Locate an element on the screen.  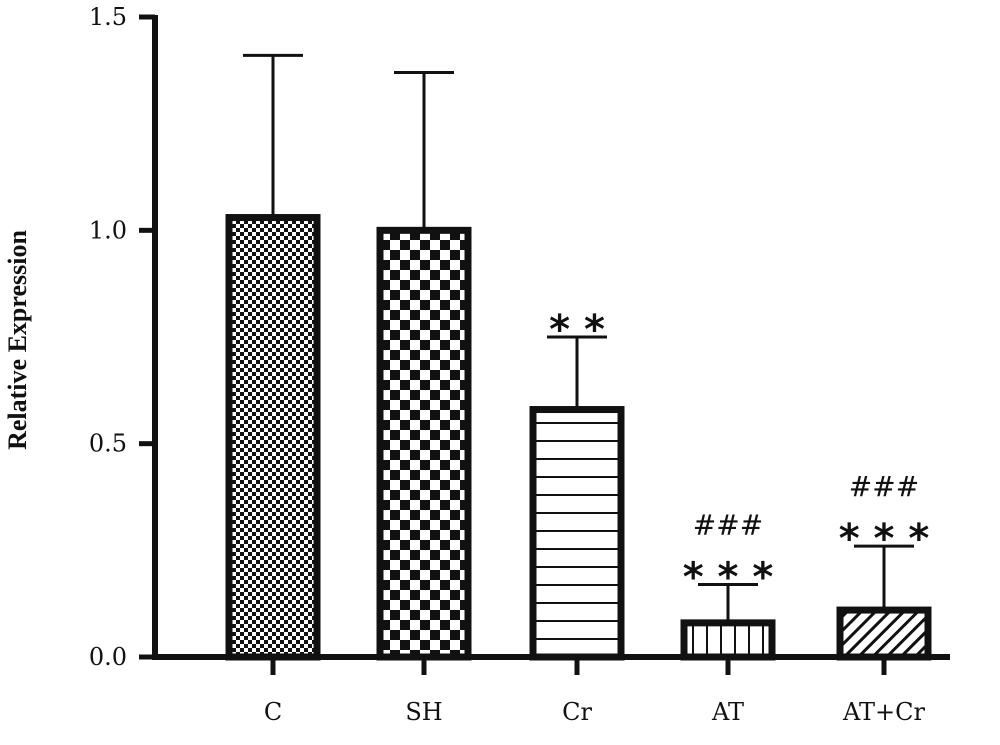
bar-AT+Cr is located at coordinates (884, 633).